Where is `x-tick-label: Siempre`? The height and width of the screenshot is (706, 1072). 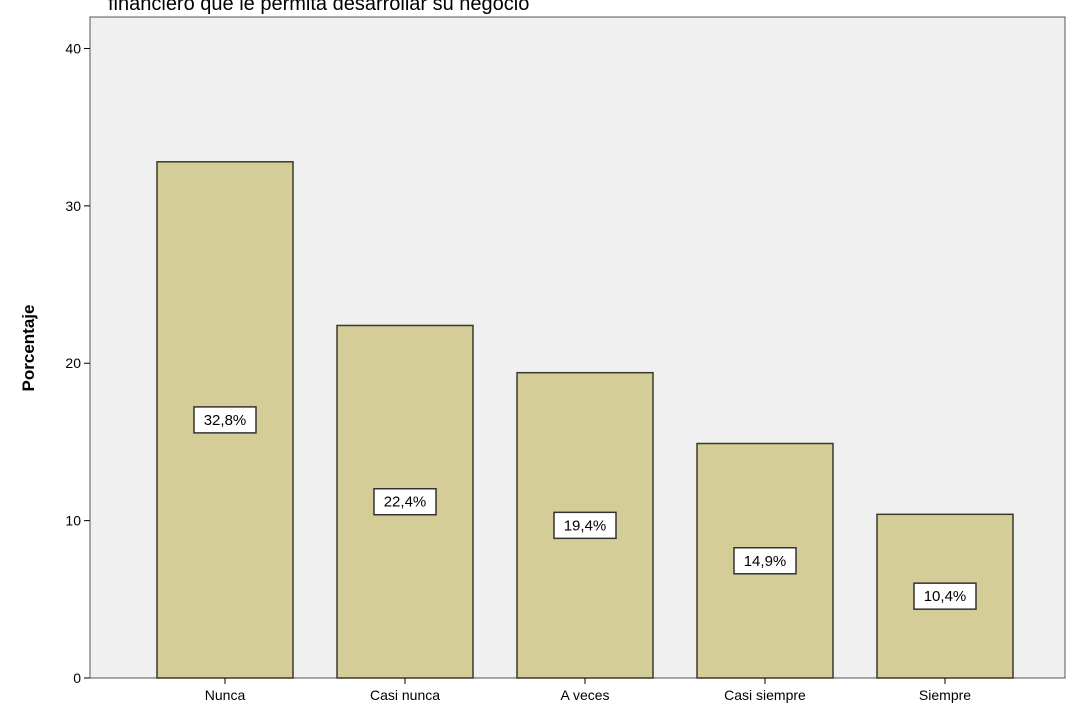 x-tick-label: Siempre is located at coordinates (945, 695).